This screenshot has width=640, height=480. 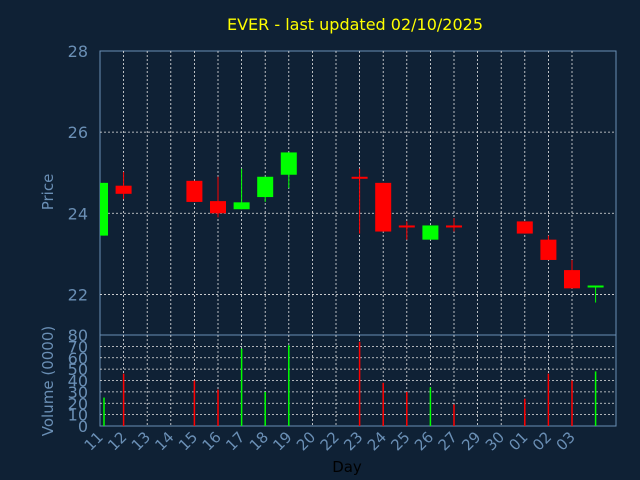 I want to click on price-tick-label: 26, so click(x=78, y=132).